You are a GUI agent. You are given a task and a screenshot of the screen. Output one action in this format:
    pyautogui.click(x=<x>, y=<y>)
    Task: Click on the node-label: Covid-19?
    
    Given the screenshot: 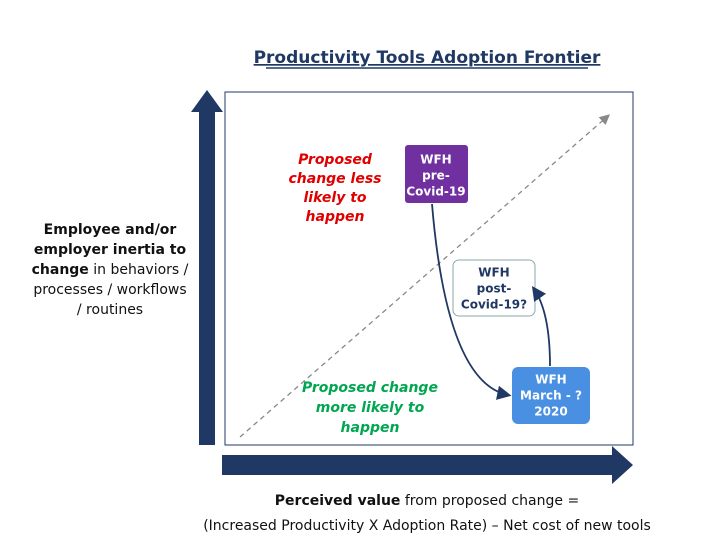 What is the action you would take?
    pyautogui.click(x=494, y=305)
    